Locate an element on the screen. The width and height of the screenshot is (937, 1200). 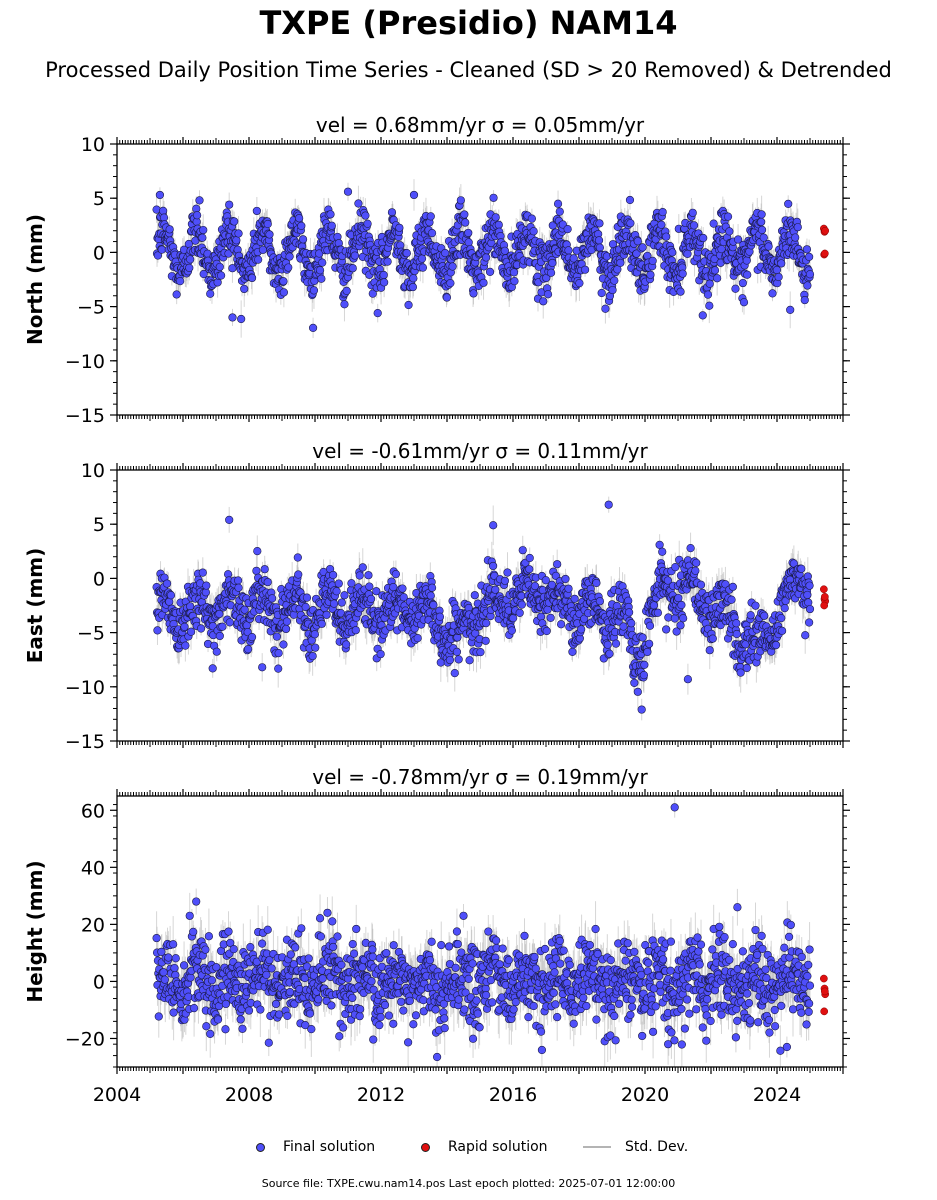
panel-data-east is located at coordinates (491, 608).